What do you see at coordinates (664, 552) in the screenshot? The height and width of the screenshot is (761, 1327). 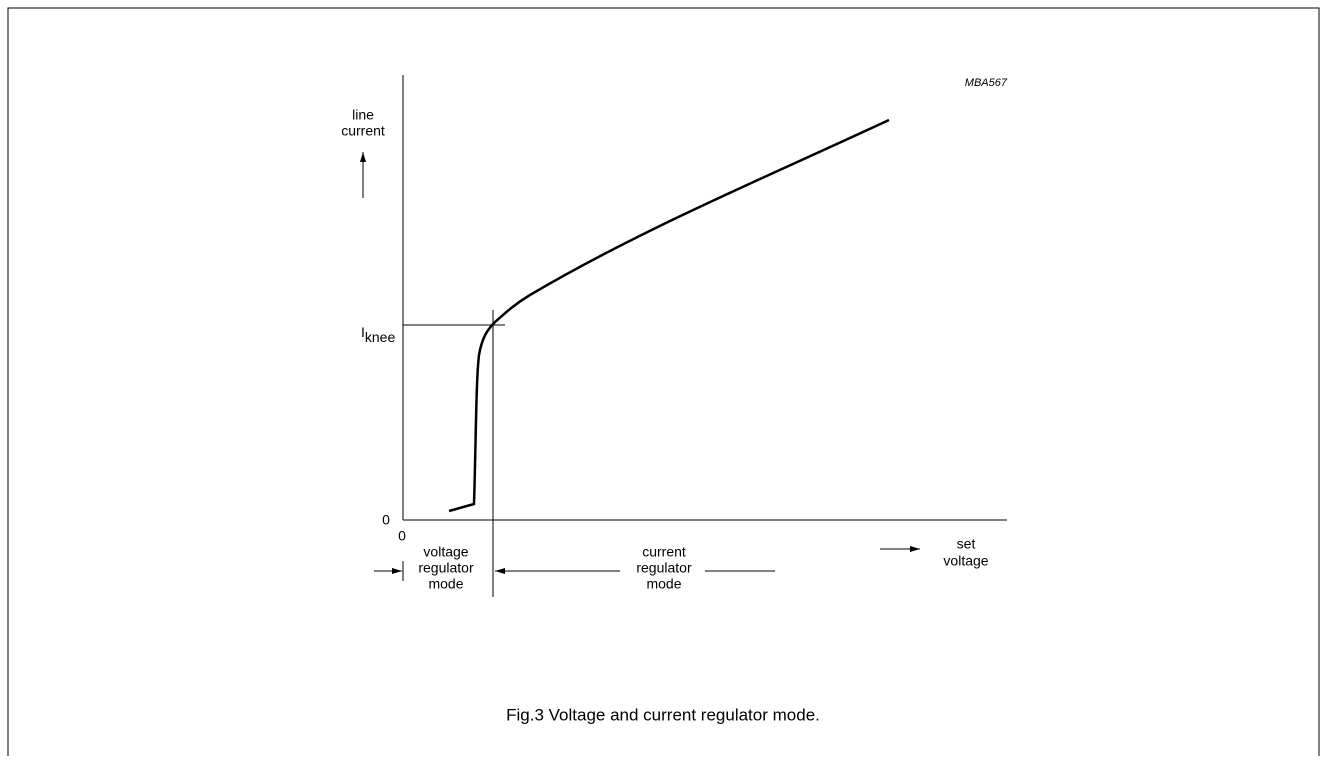 I see `region-label: current` at bounding box center [664, 552].